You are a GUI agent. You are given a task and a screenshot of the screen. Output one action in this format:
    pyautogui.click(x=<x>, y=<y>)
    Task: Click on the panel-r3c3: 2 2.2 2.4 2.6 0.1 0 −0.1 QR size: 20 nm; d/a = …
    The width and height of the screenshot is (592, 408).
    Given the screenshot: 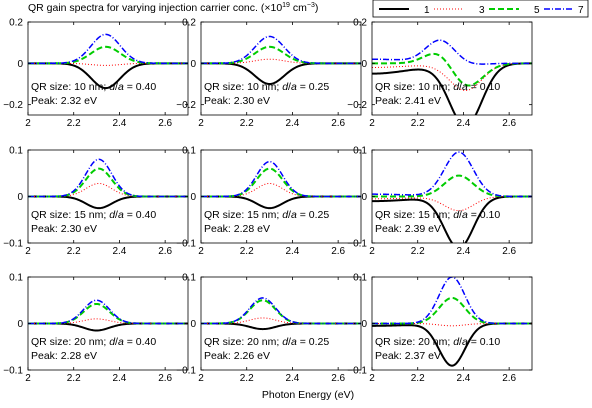 What is the action you would take?
    pyautogui.click(x=440, y=328)
    